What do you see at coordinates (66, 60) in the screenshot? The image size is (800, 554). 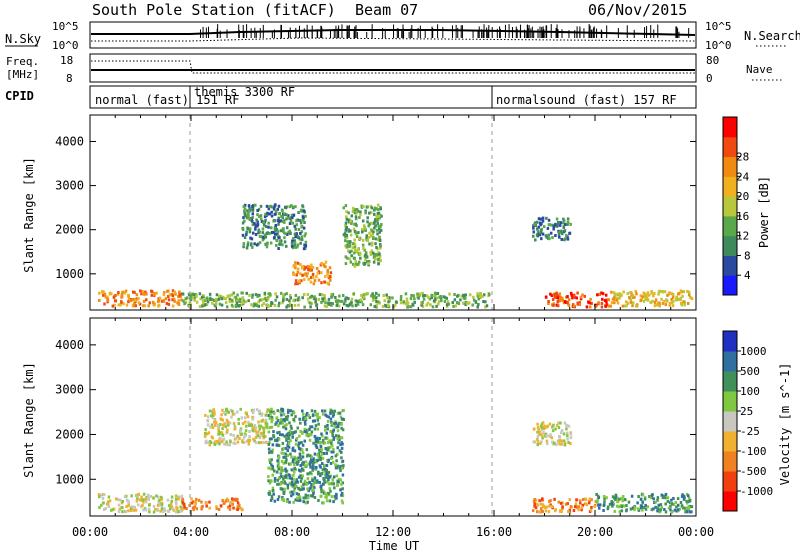 I see `freq-tick-top: 18` at bounding box center [66, 60].